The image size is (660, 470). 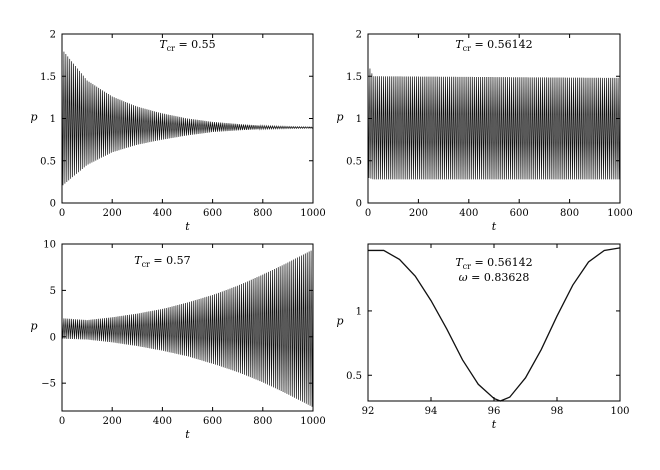 I want to click on x-tick-label: 96, so click(x=494, y=411).